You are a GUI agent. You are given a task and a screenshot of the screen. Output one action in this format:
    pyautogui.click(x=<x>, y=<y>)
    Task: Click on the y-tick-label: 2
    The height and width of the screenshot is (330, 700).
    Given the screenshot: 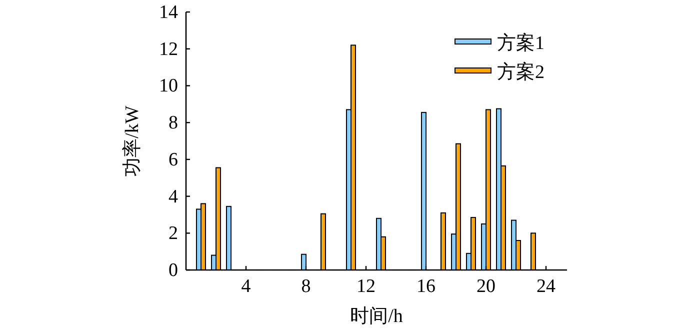 What is the action you would take?
    pyautogui.click(x=173, y=233)
    